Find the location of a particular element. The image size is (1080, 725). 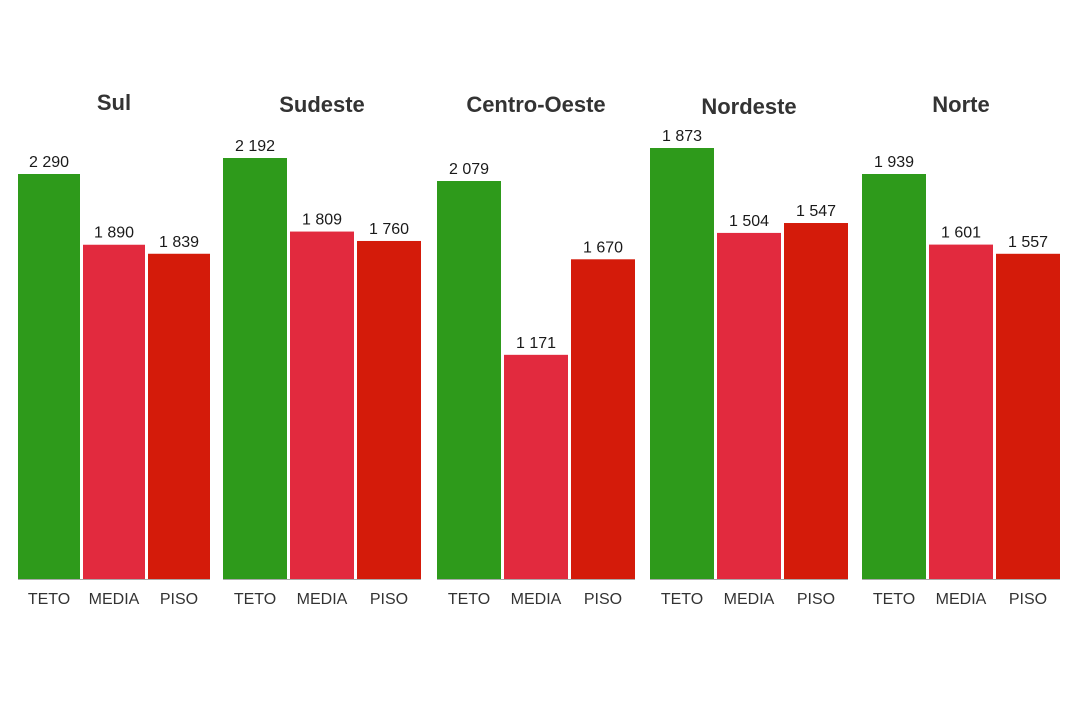

bar-nordeste-media is located at coordinates (749, 405).